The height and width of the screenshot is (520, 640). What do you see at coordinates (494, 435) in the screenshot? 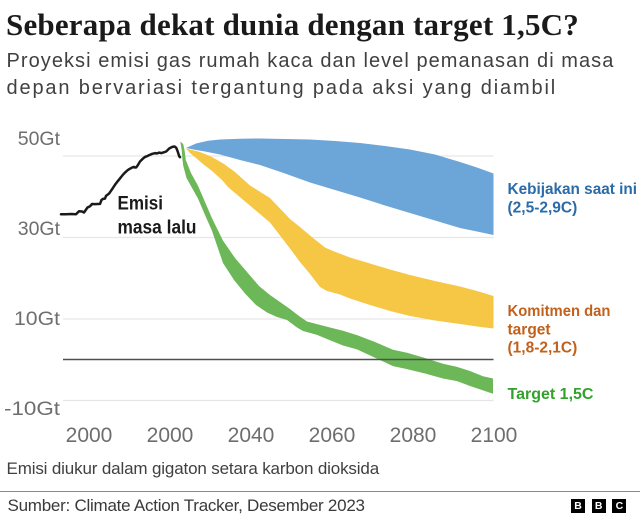
I see `svg-text: 2100` at bounding box center [494, 435].